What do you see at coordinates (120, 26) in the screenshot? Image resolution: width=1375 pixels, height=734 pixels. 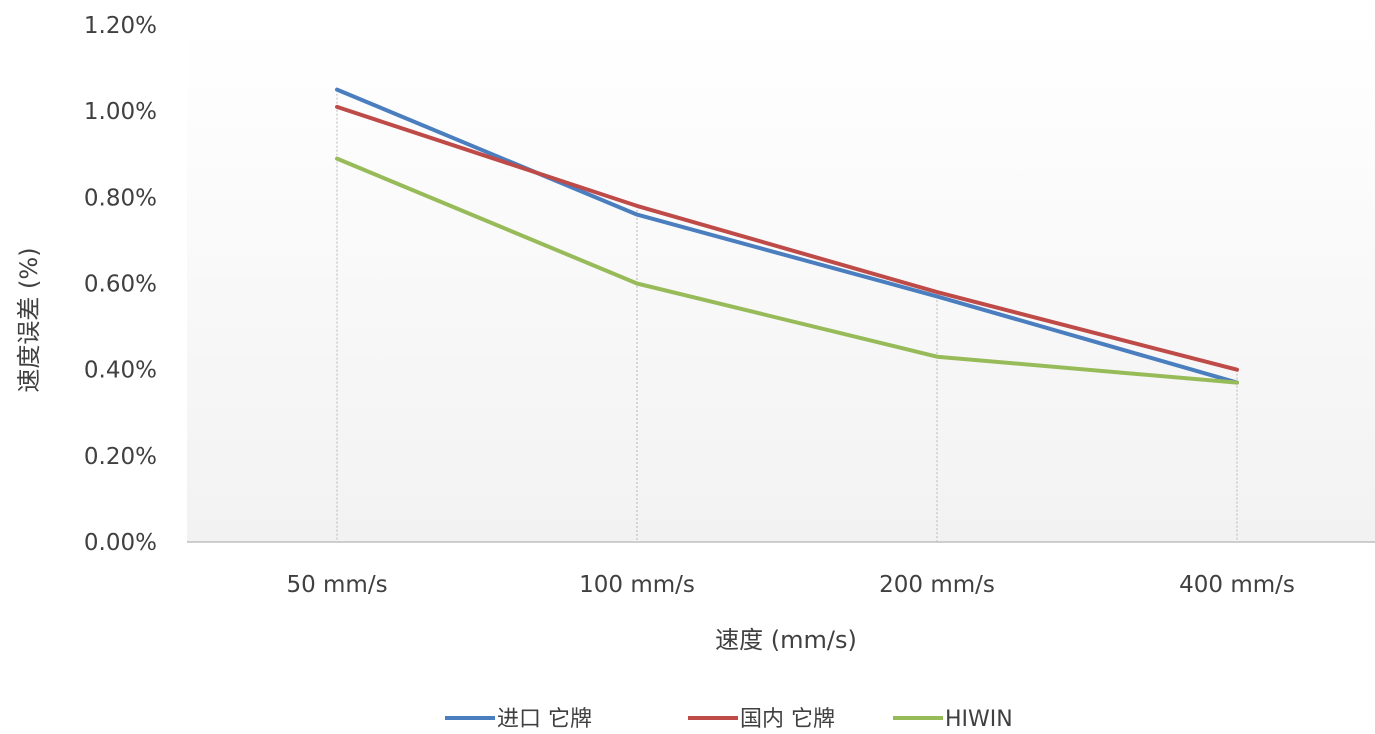 I see `y-tick-label: 1.20%` at bounding box center [120, 26].